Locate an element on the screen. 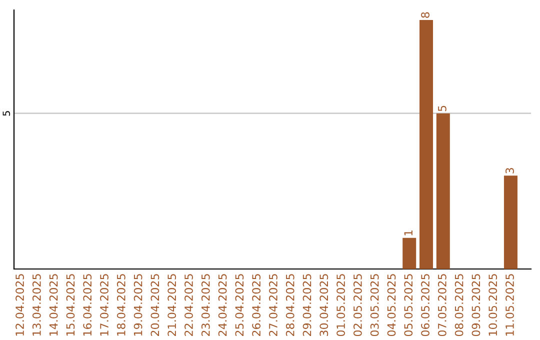 The width and height of the screenshot is (540, 340). x-tick-label: 29.04.2025 is located at coordinates (307, 305).